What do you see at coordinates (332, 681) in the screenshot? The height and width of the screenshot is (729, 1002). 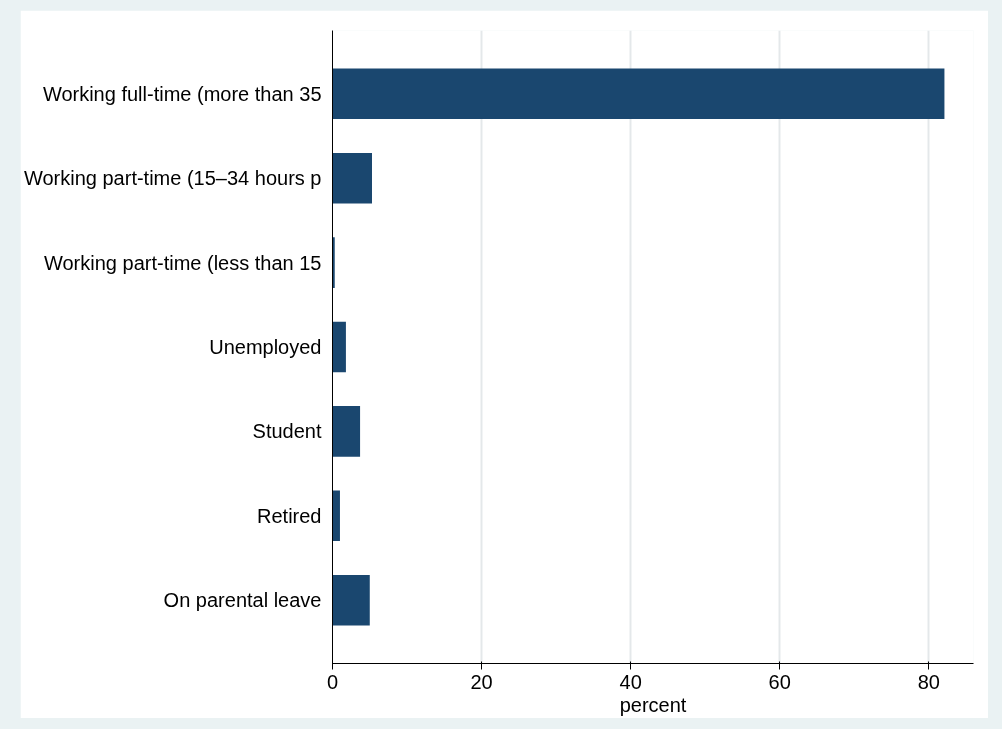 I see `x-tick-label: 0` at bounding box center [332, 681].